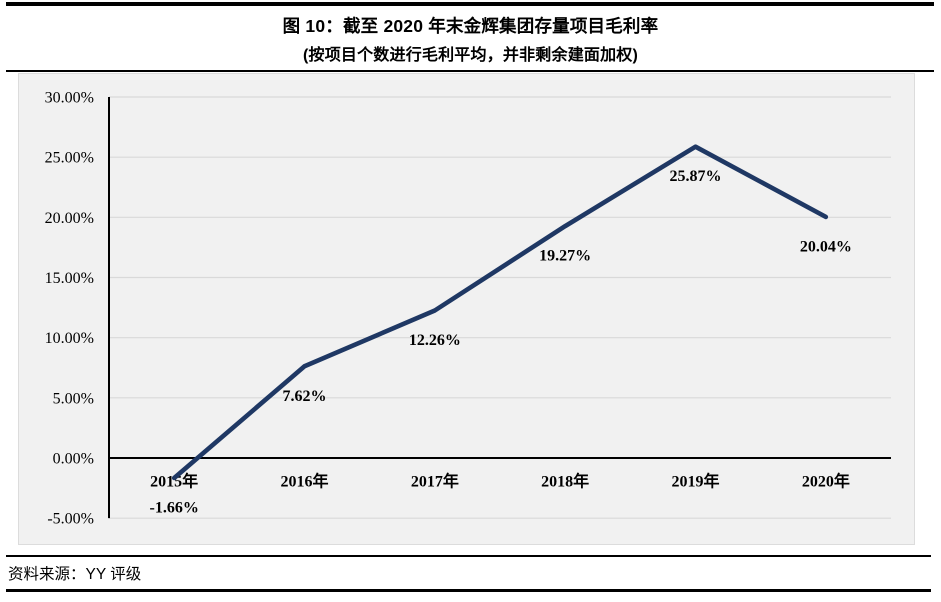 This screenshot has width=941, height=602. What do you see at coordinates (435, 340) in the screenshot?
I see `data-label: 12.26%` at bounding box center [435, 340].